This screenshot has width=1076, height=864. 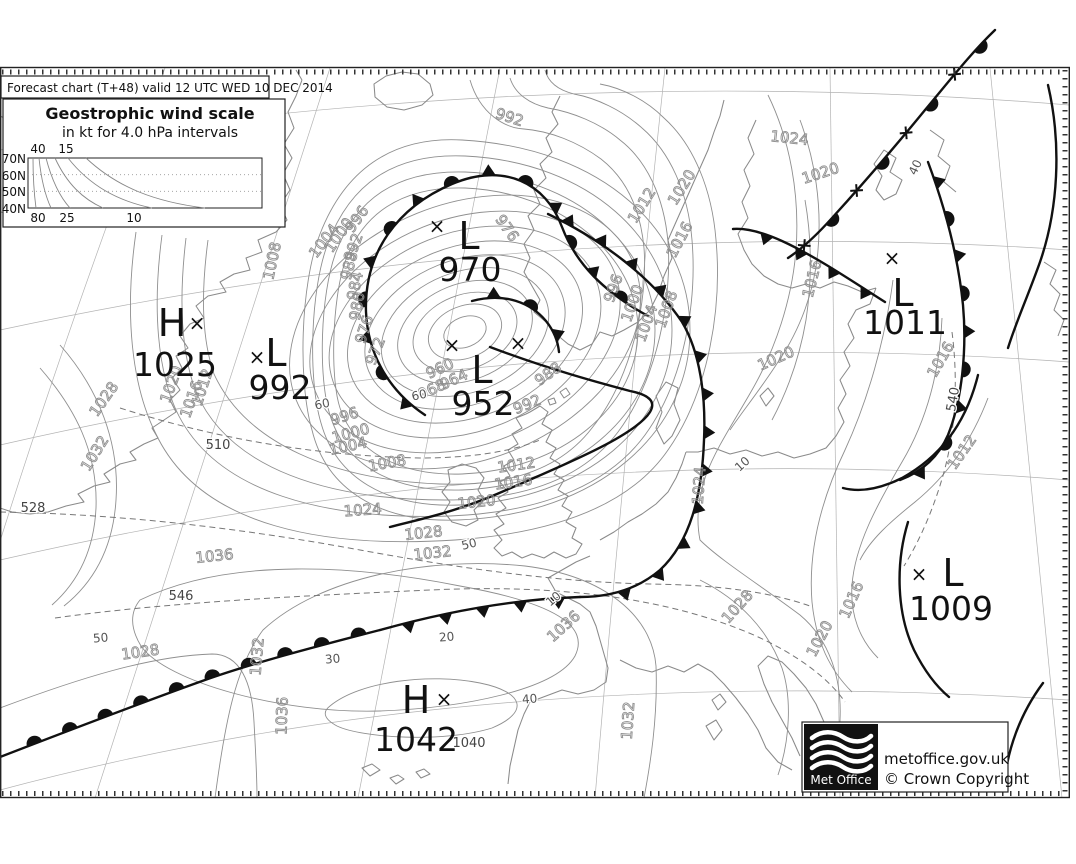 What do you see at coordinates (424, 533) in the screenshot?
I see `isobar-label: 1028` at bounding box center [424, 533].